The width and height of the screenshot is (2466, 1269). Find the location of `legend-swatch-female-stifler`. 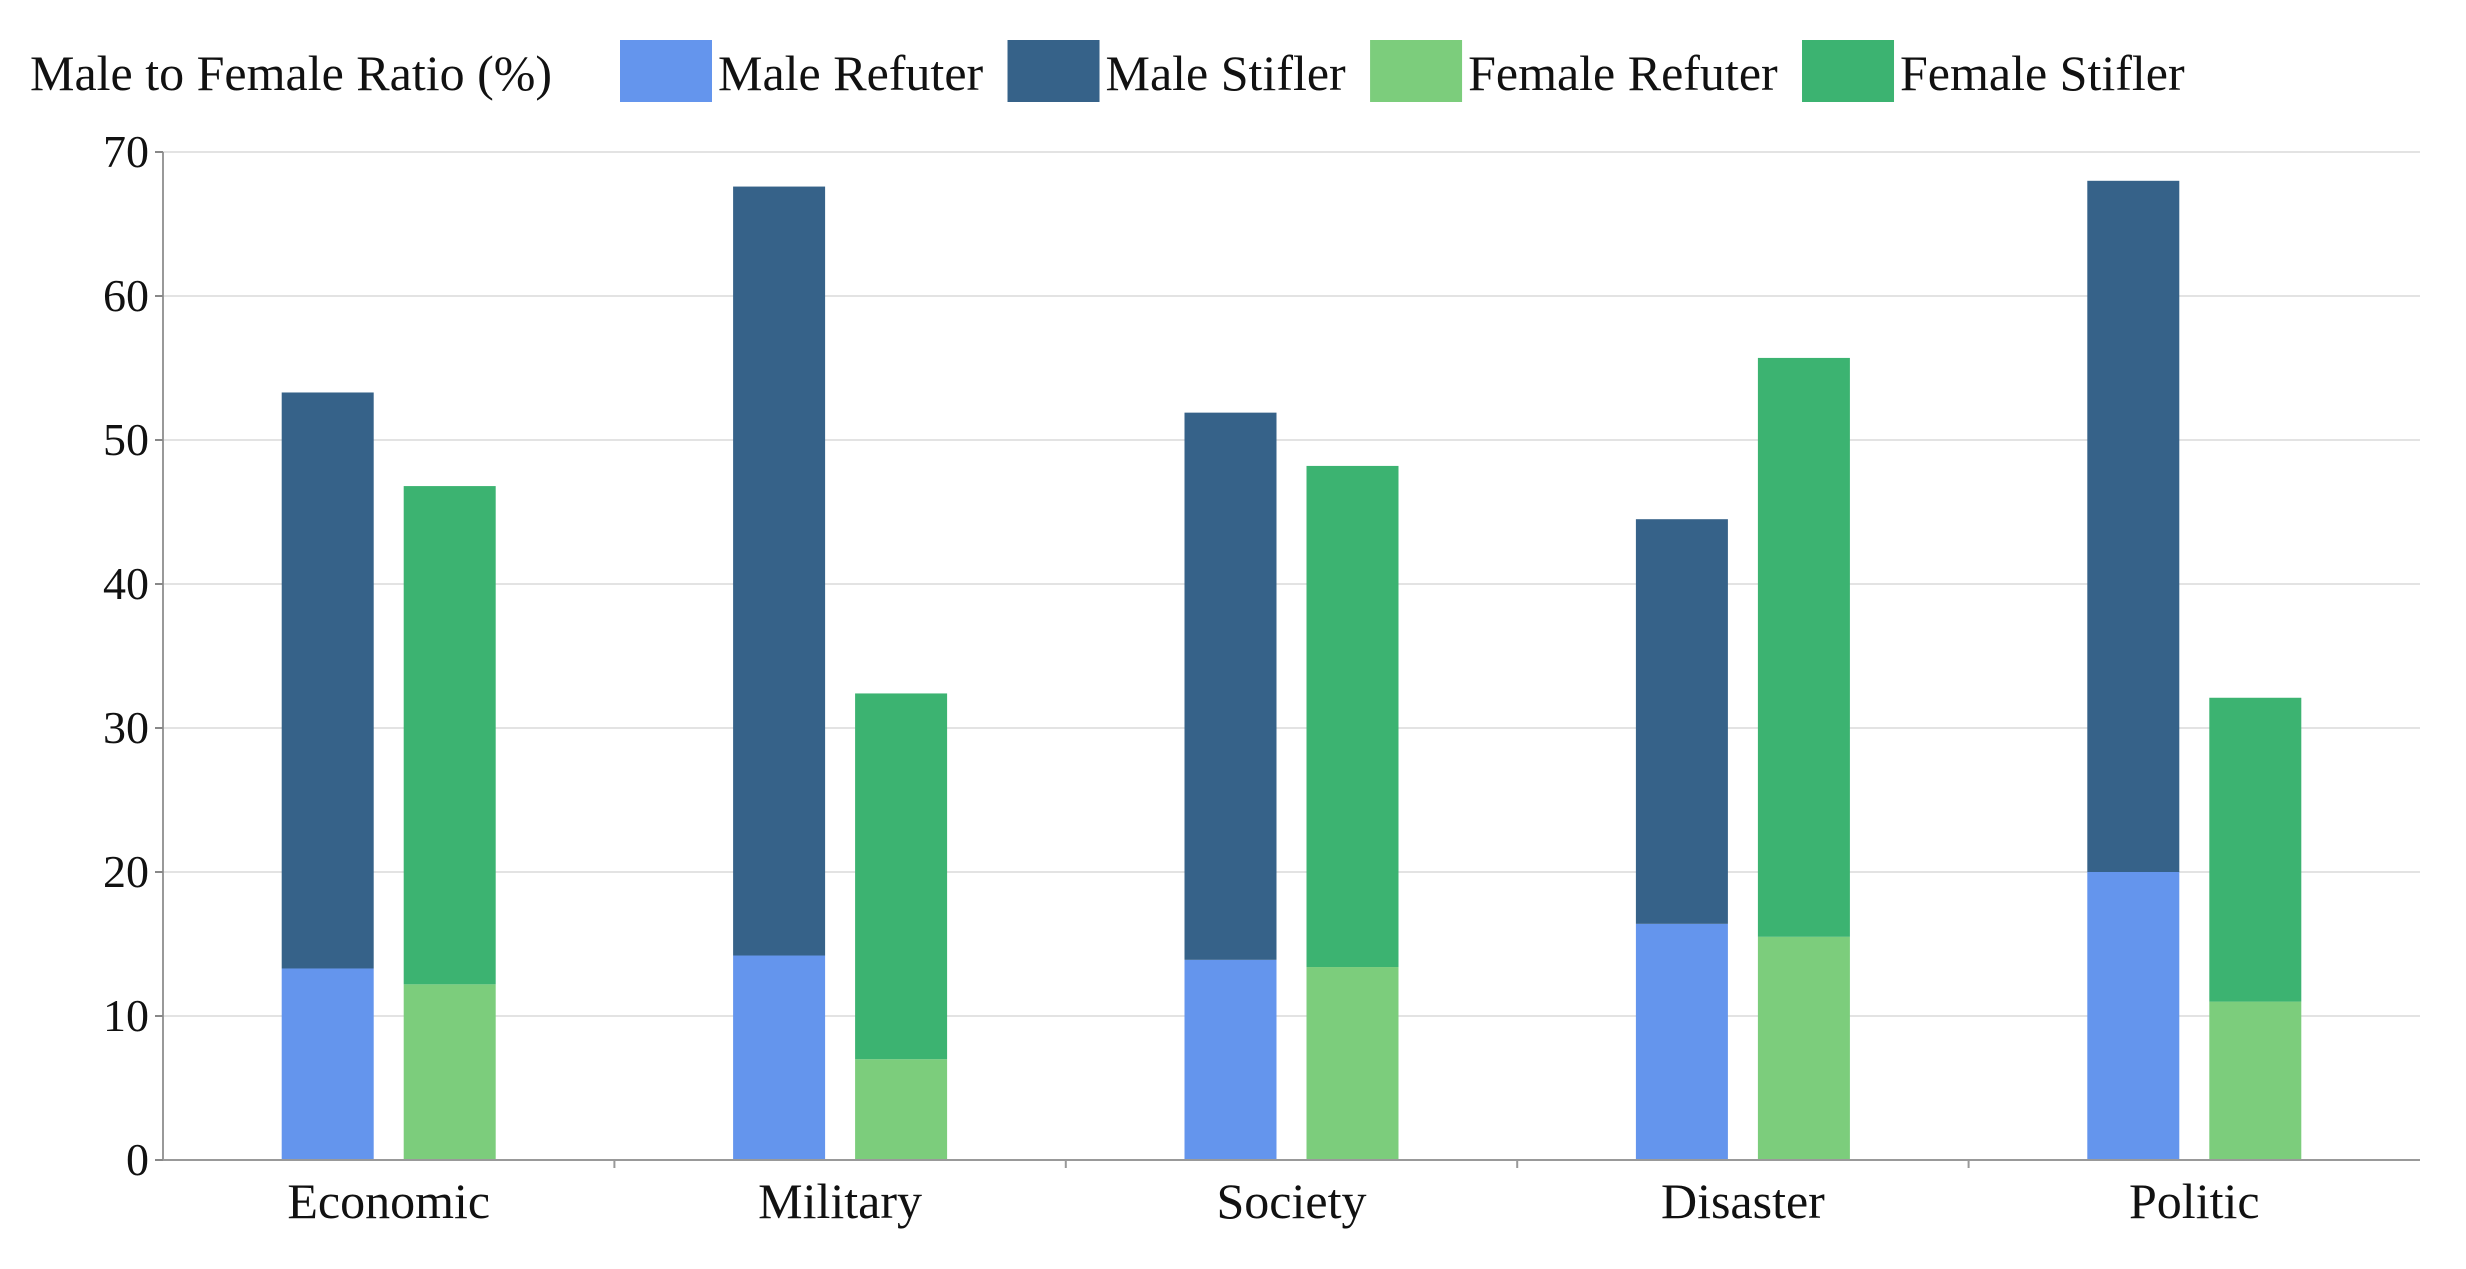

legend-swatch-female-stifler is located at coordinates (1848, 71).